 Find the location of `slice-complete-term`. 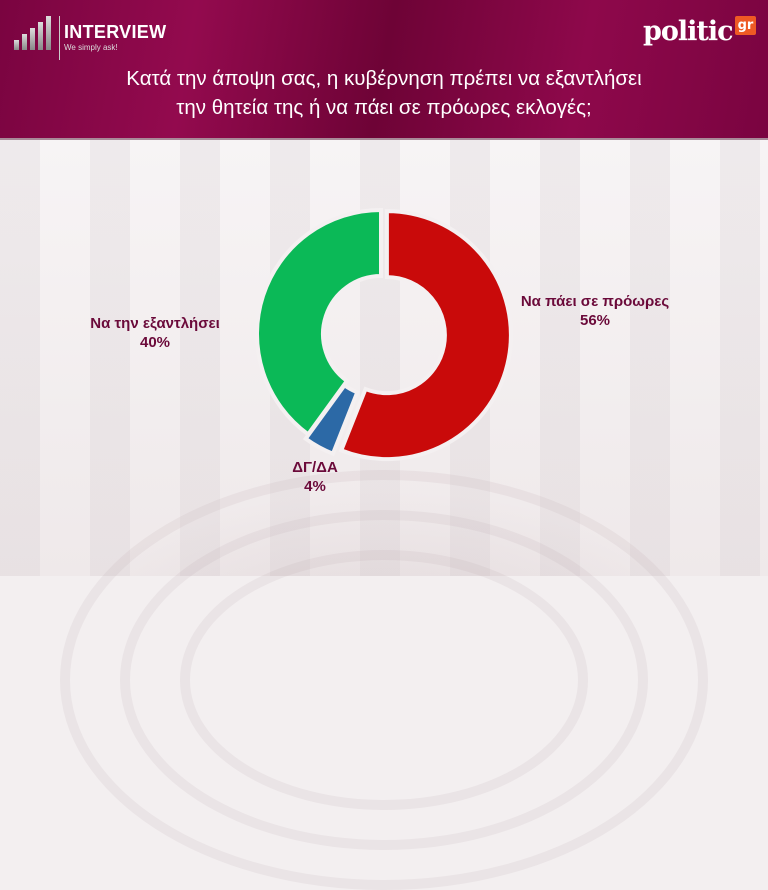

slice-complete-term is located at coordinates (319, 322).